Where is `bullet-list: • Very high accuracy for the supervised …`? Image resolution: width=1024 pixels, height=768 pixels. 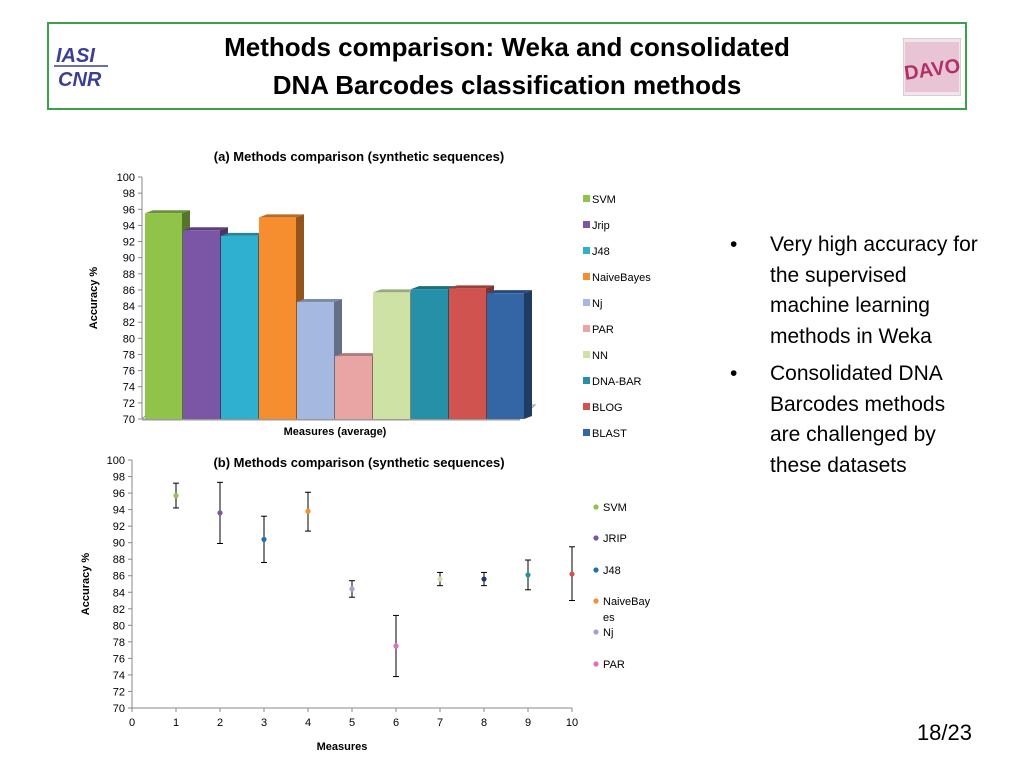
bullet-list: • Very high accuracy for the supervised … is located at coordinates (855, 359).